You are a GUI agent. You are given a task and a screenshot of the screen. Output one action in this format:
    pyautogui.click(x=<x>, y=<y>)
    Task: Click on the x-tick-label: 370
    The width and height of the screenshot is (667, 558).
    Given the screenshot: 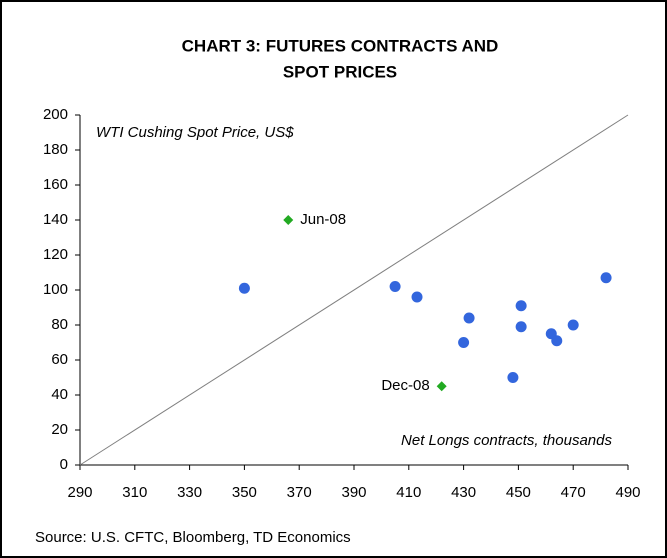 What is the action you would take?
    pyautogui.click(x=299, y=492)
    